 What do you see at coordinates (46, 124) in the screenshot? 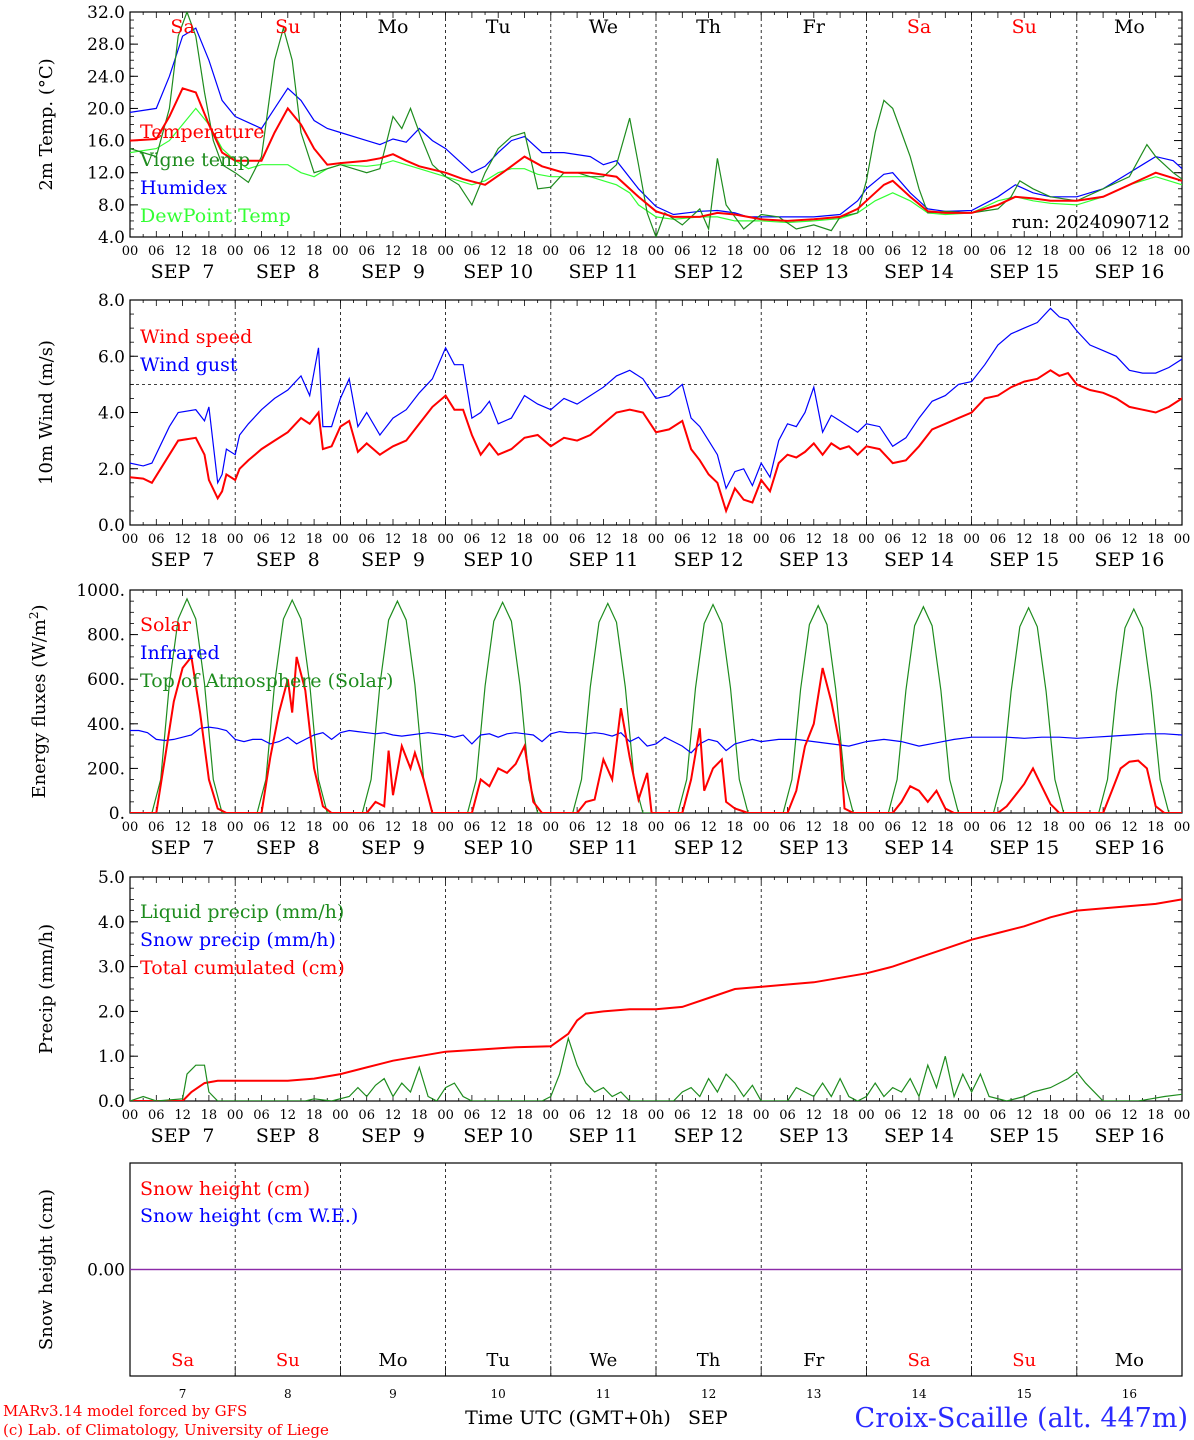
I see `y-axis-label: 2m Temp. (°C)` at bounding box center [46, 124].